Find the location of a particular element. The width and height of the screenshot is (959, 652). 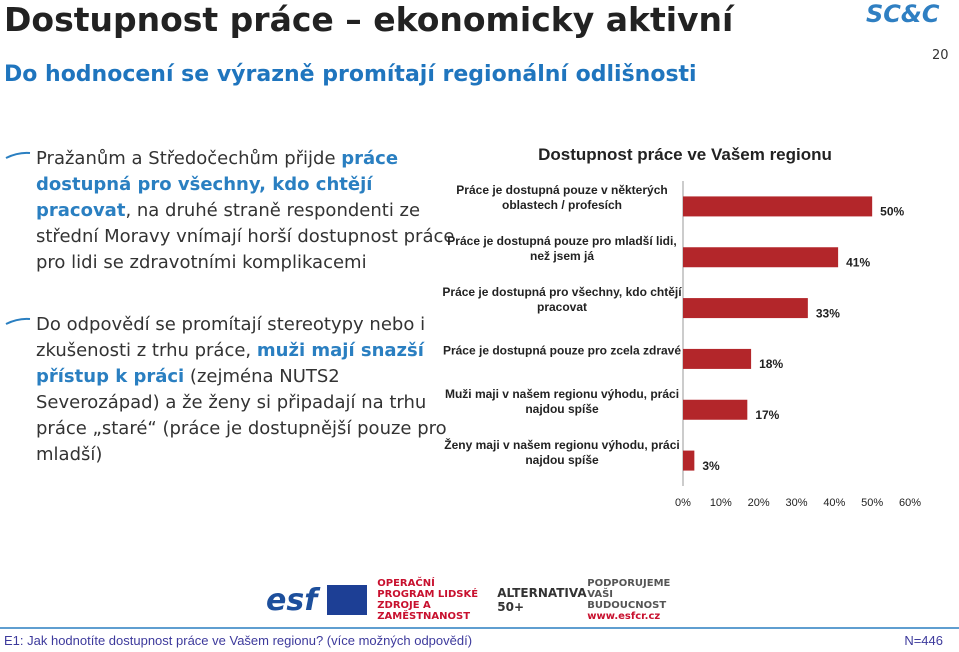

x-tick-label: 50% is located at coordinates (872, 503).